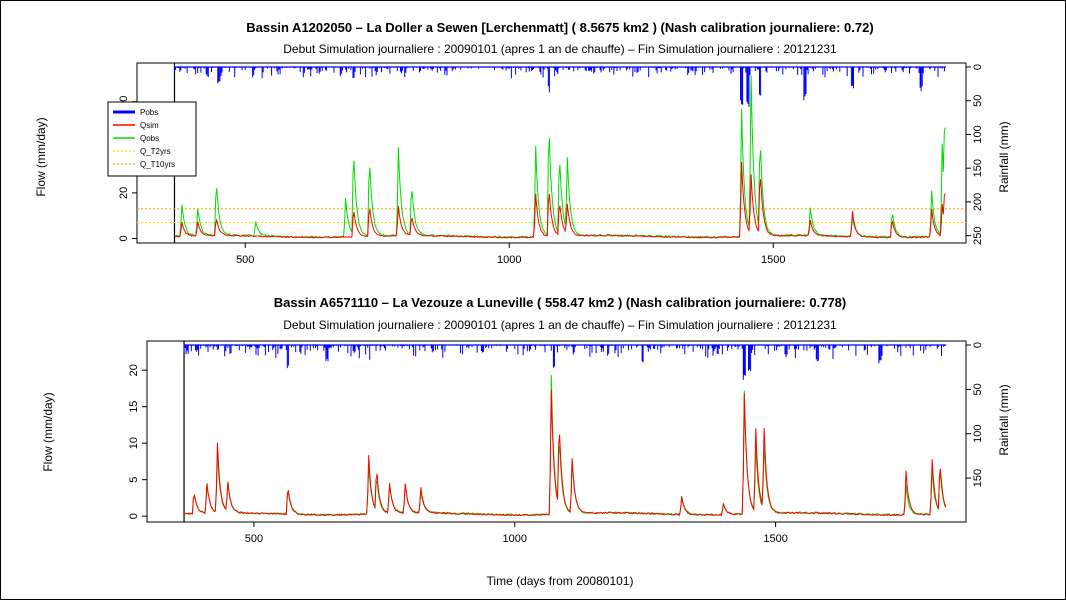 The image size is (1066, 600). I want to click on panel-1-legend: Pobs Qsim Qobs Q_T2yrs Q_T10yrs, so click(152, 139).